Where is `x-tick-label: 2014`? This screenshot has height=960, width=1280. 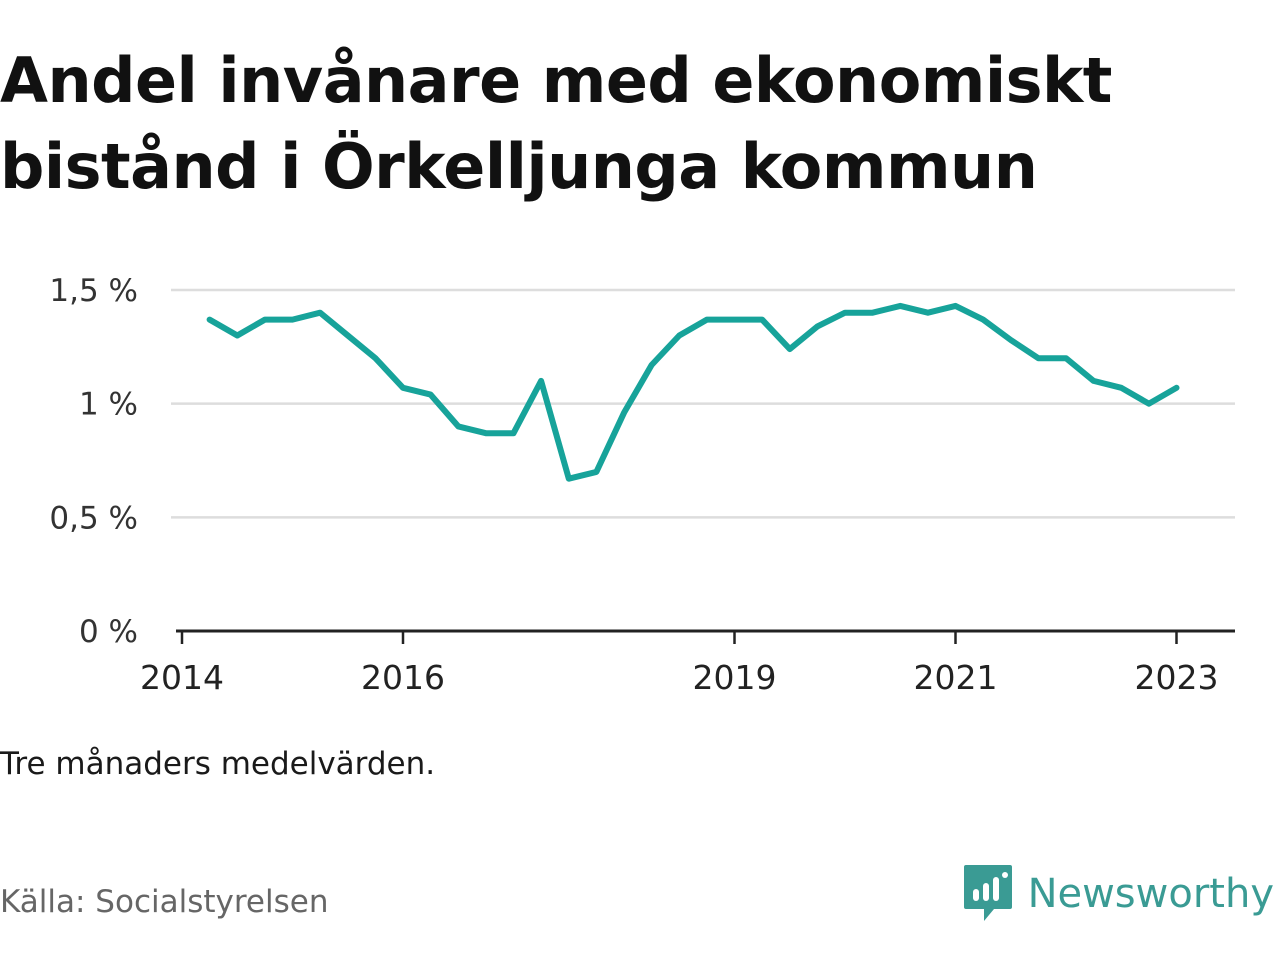
x-tick-label: 2014 is located at coordinates (182, 677).